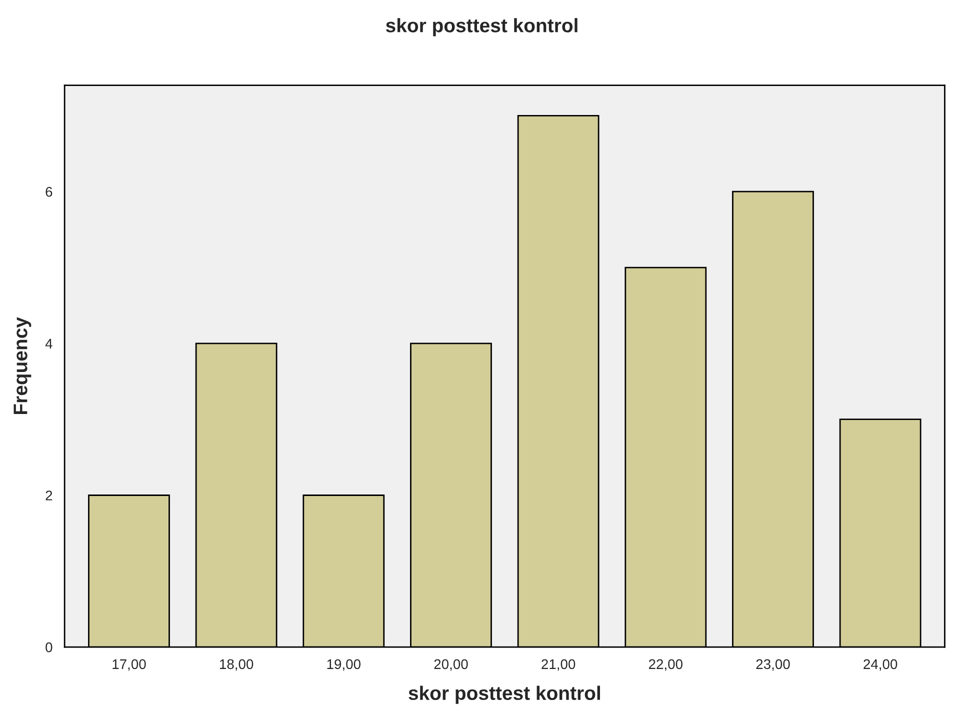 The image size is (964, 723). I want to click on y-tick-label: 6, so click(49, 191).